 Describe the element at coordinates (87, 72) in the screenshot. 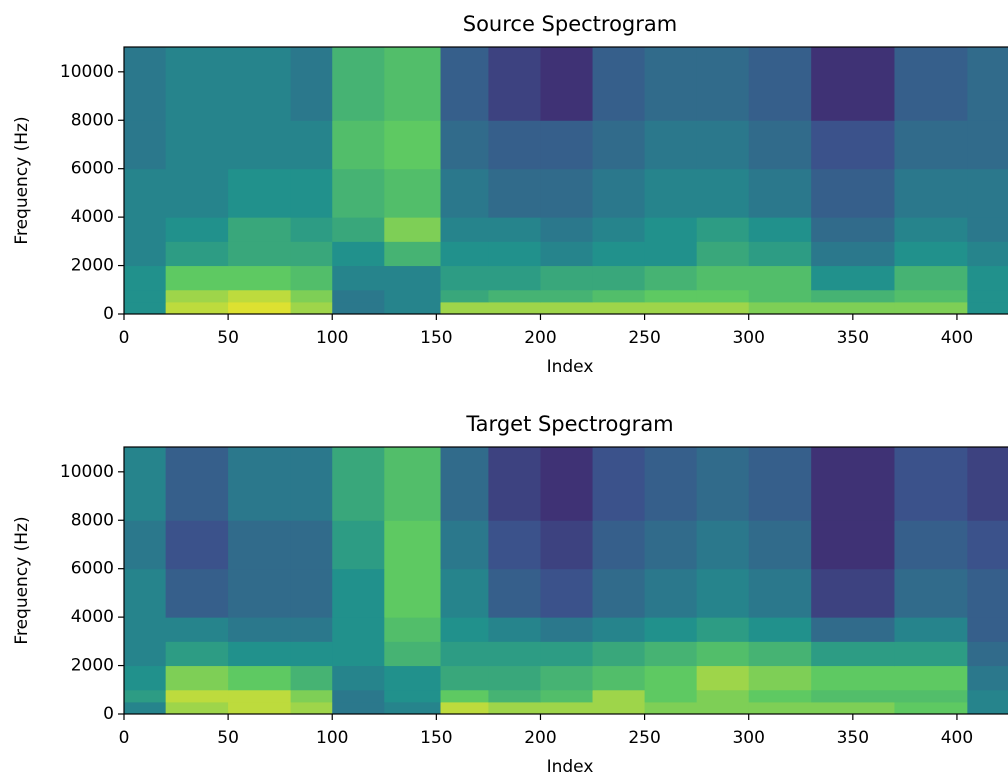

I see `y-tick-label: 10000` at that location.